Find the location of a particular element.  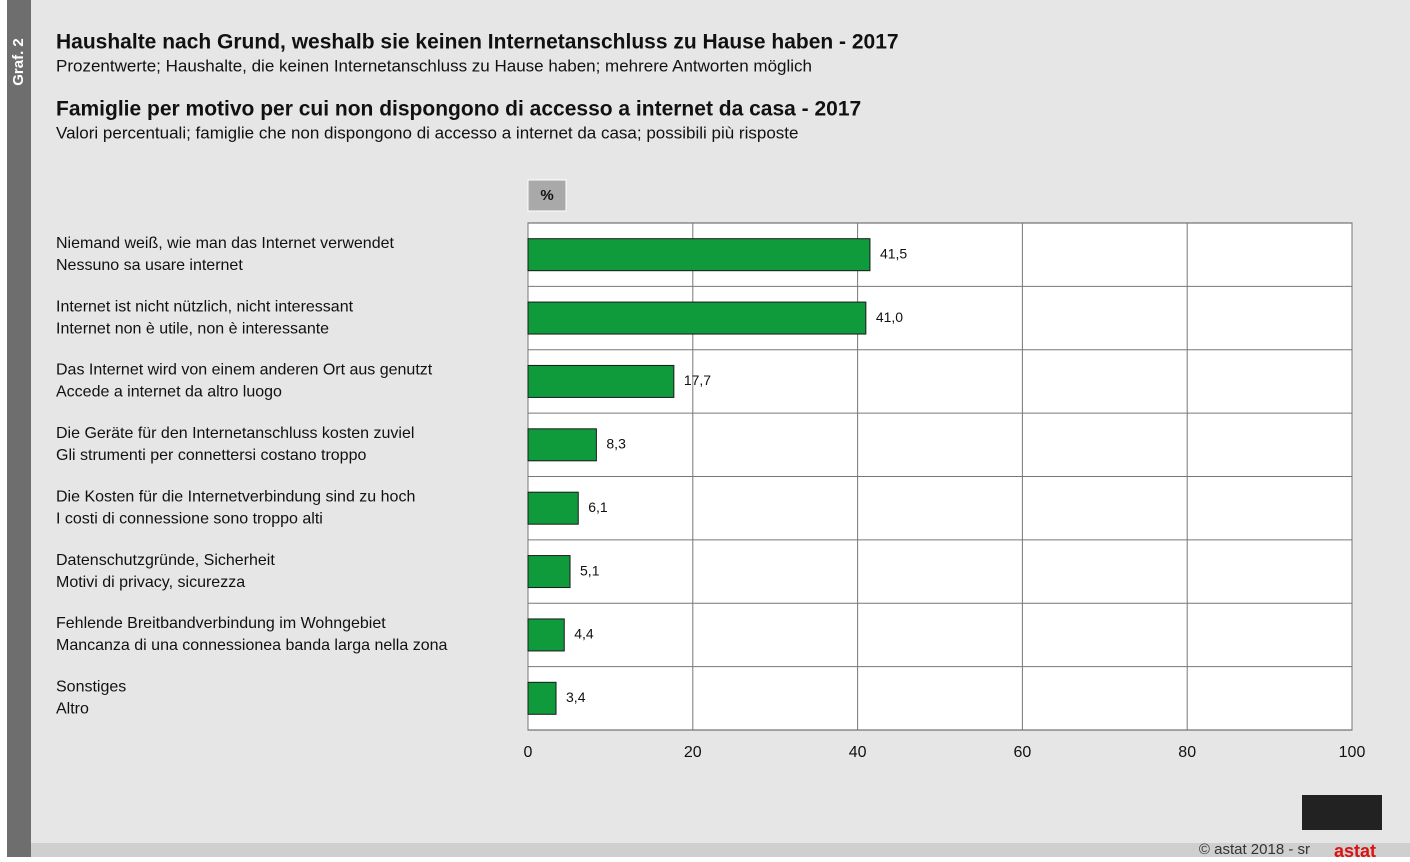

x-tick-label: 40 is located at coordinates (858, 752).